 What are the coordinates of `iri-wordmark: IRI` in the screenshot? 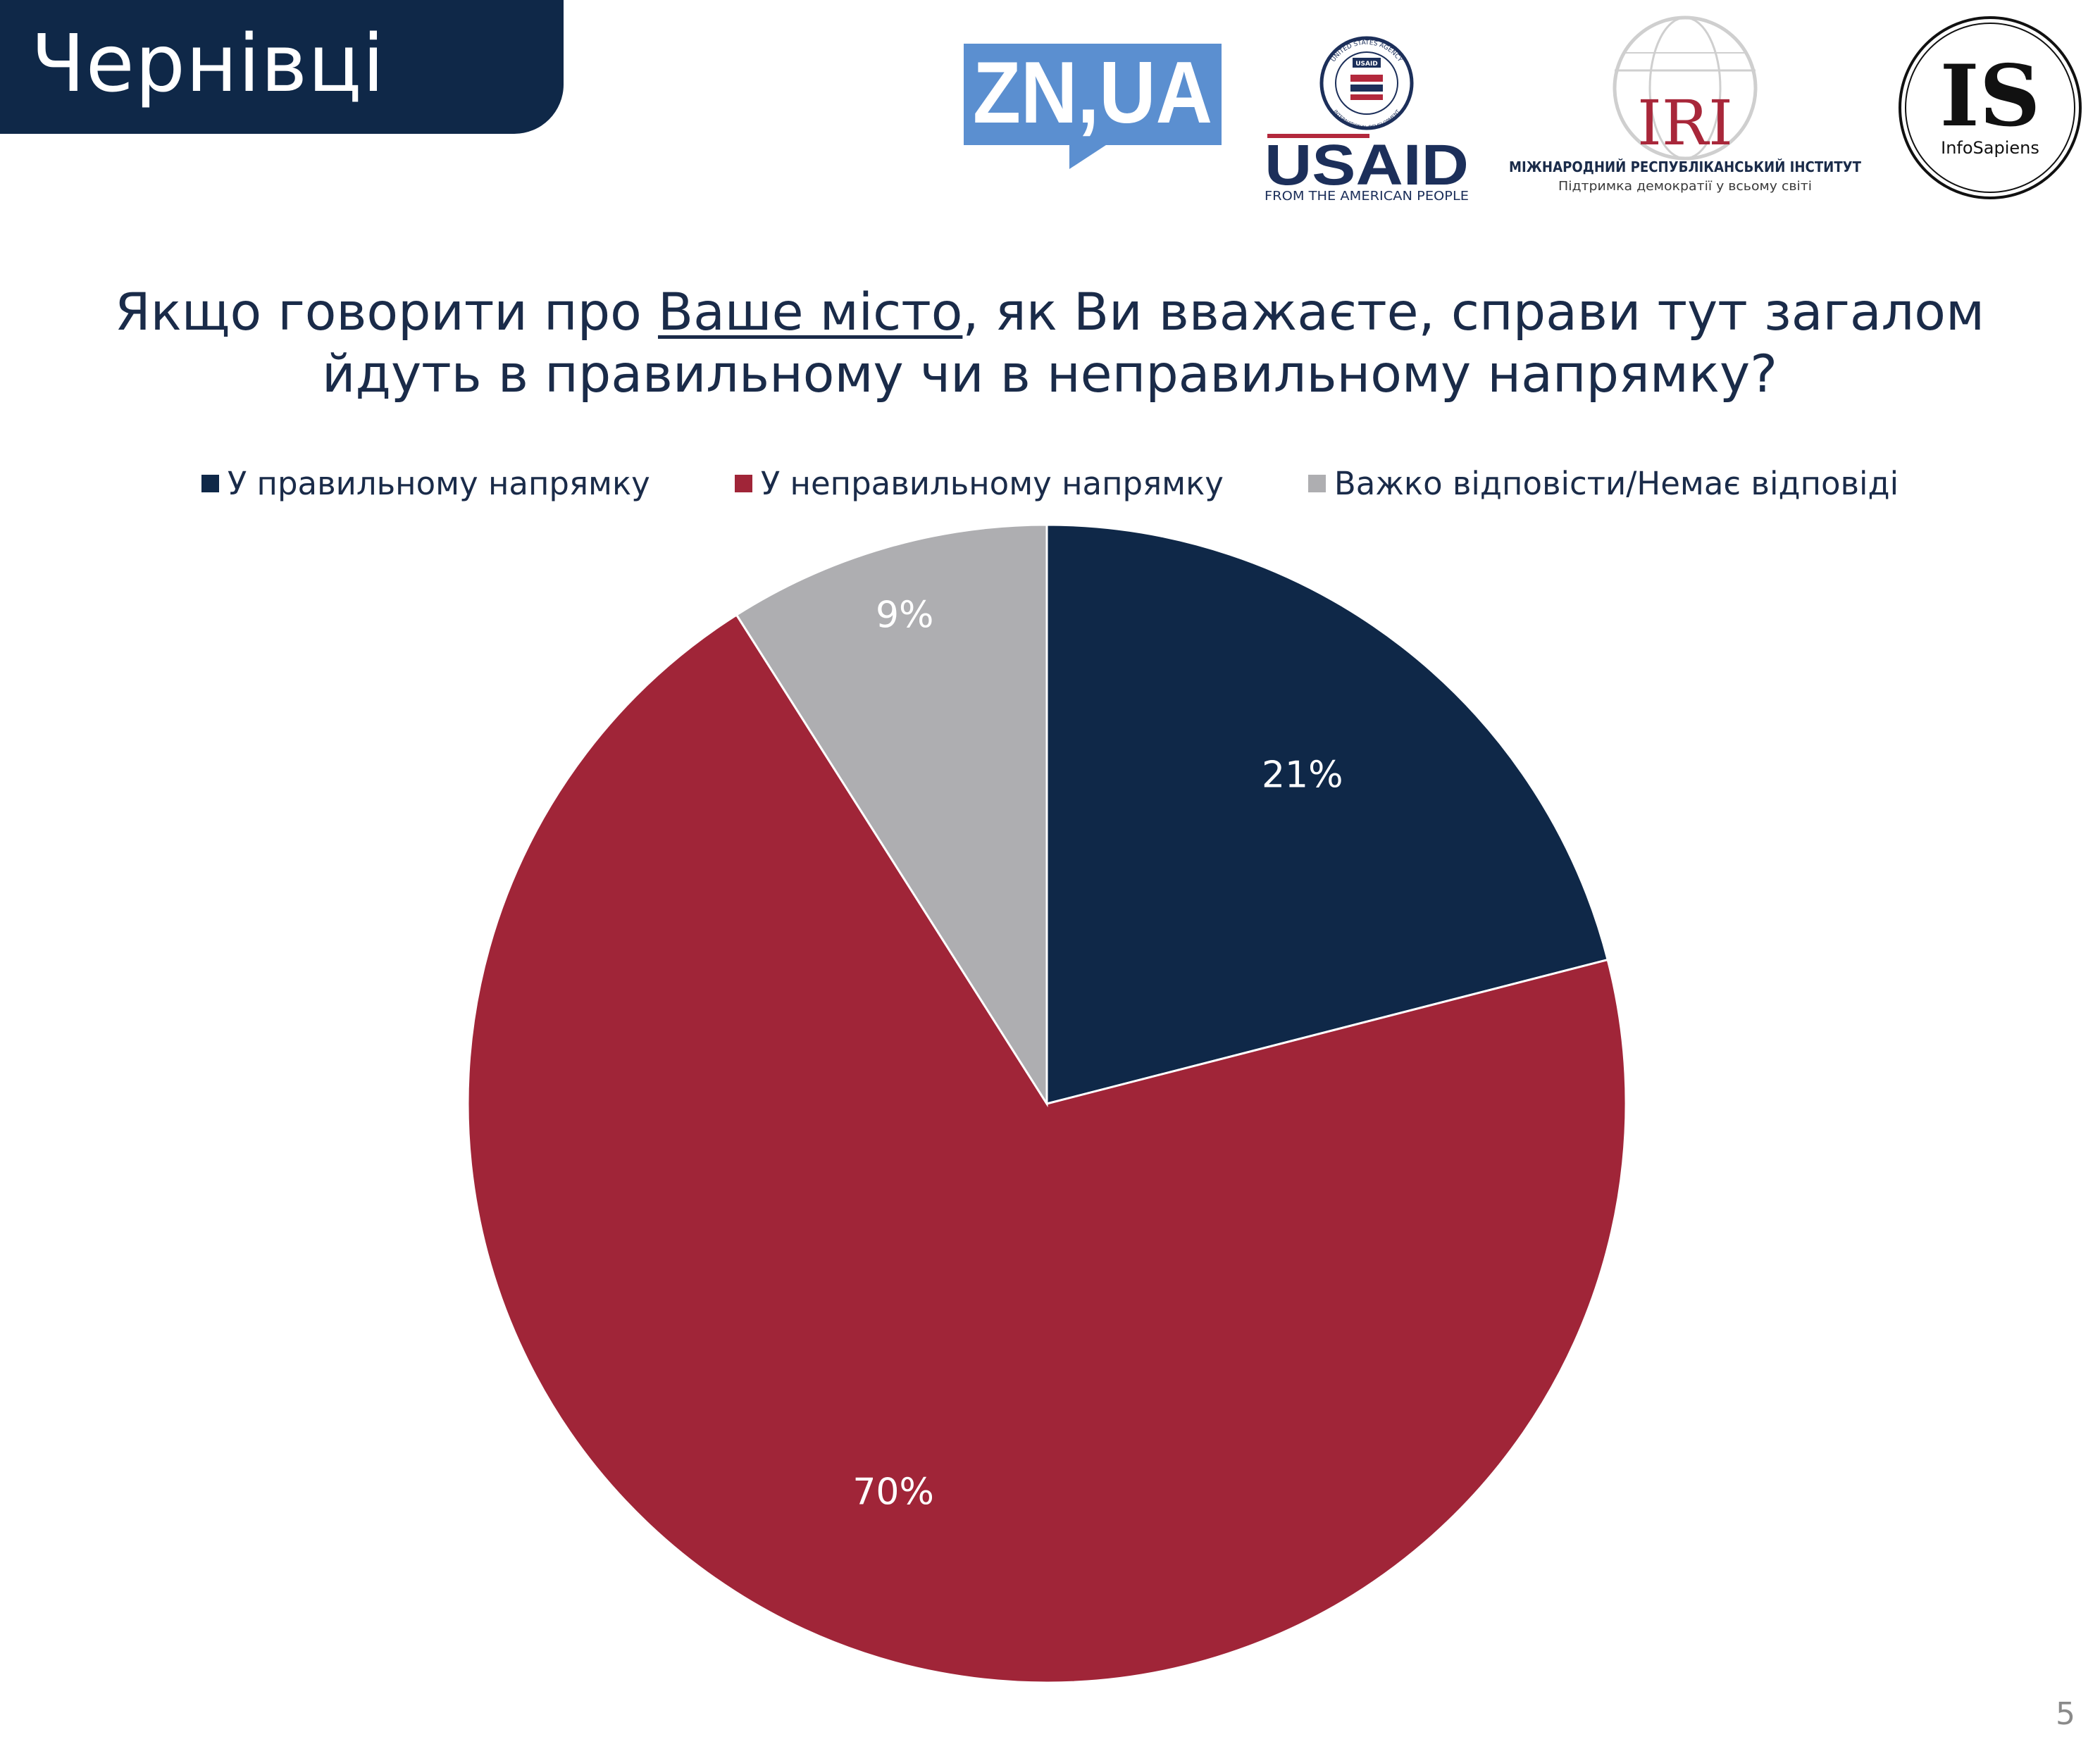 It's located at (1685, 123).